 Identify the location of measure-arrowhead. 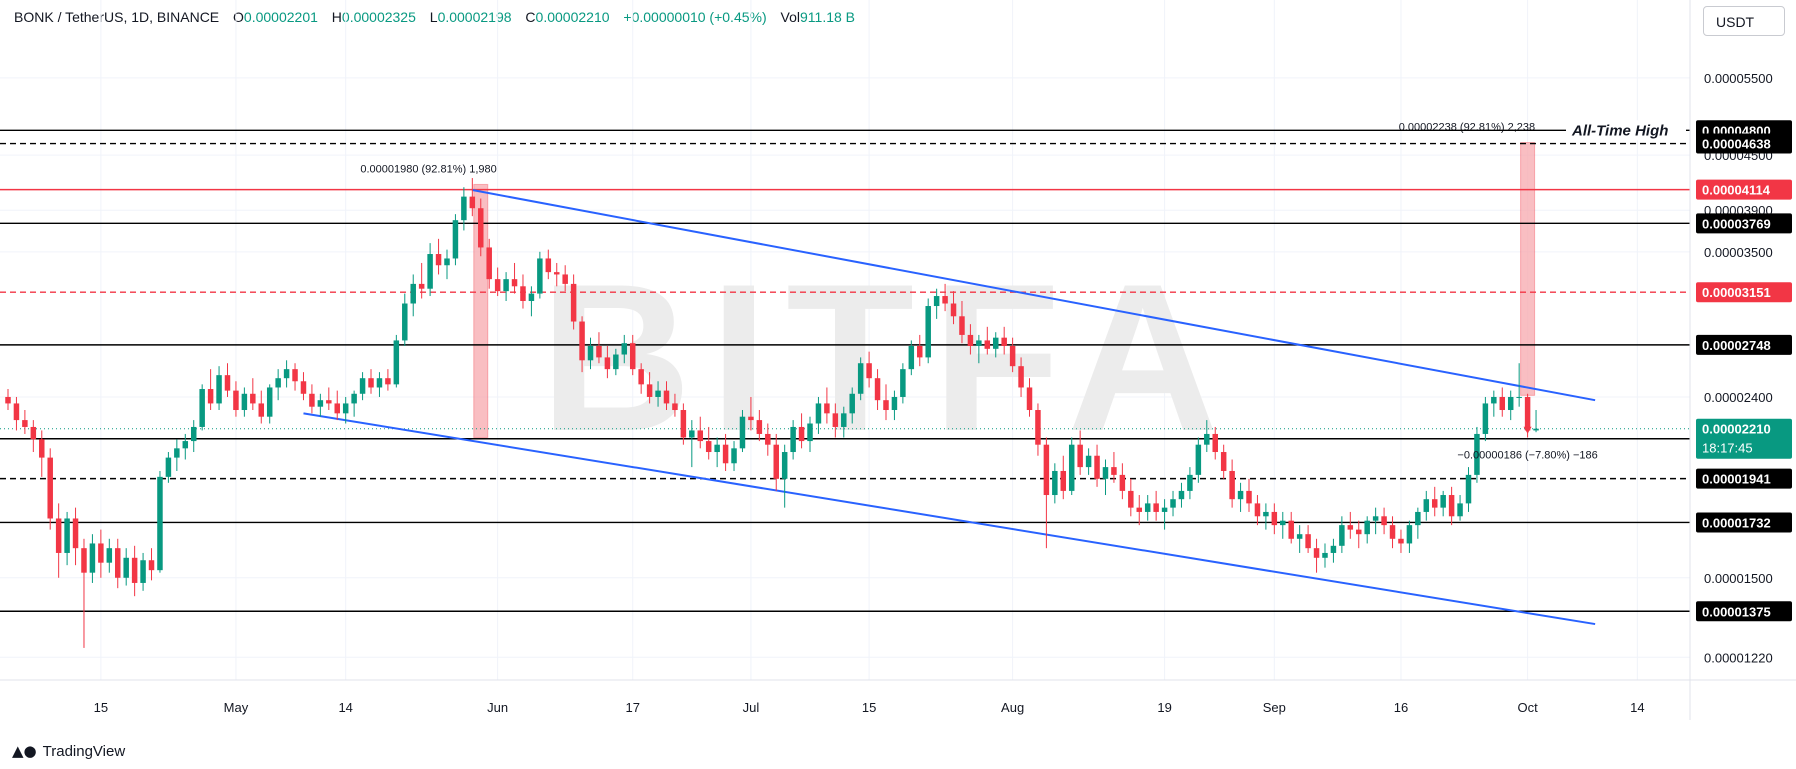
(1527, 430).